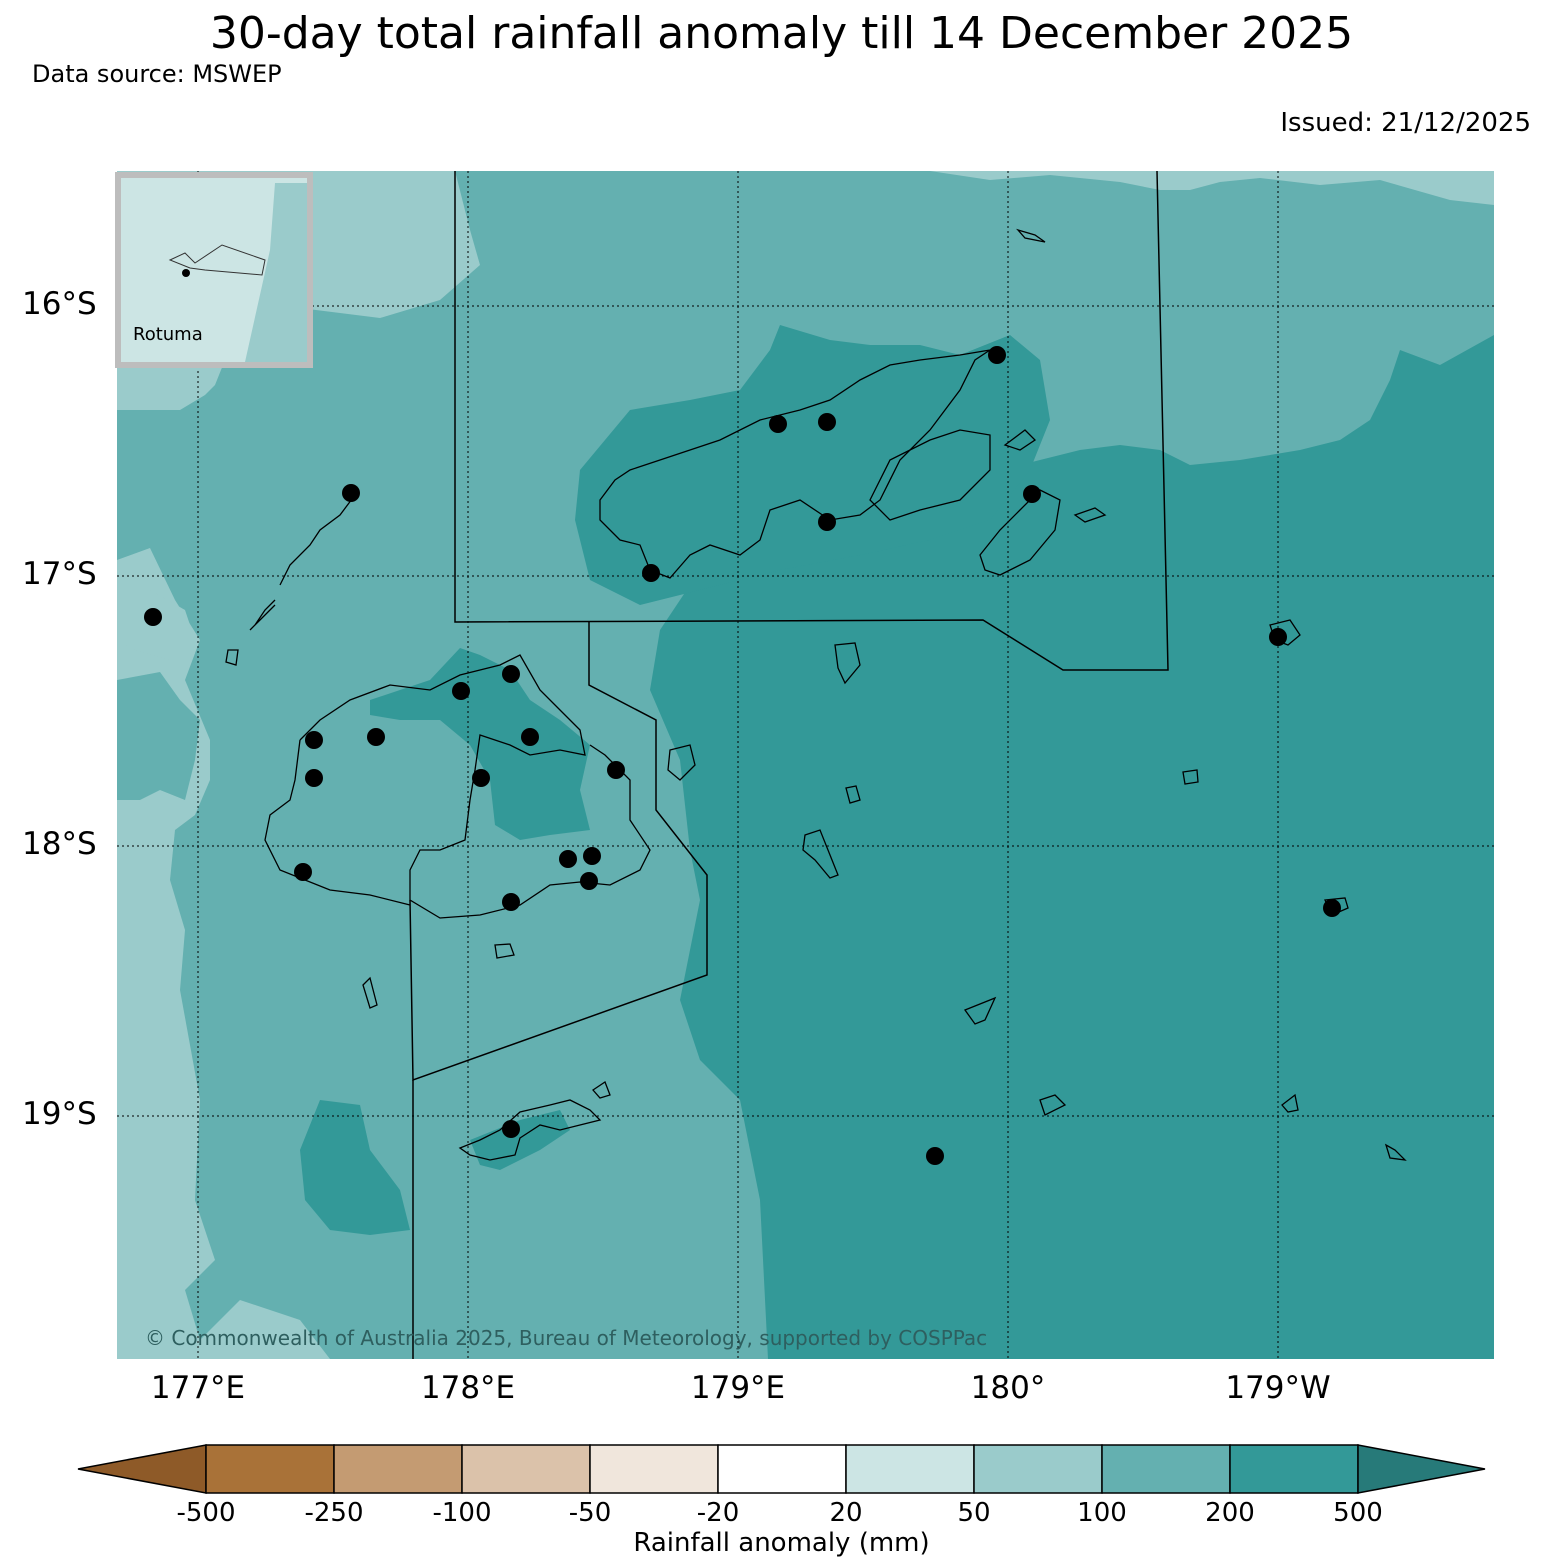  What do you see at coordinates (168, 334) in the screenshot?
I see `inset-label: Rotuma` at bounding box center [168, 334].